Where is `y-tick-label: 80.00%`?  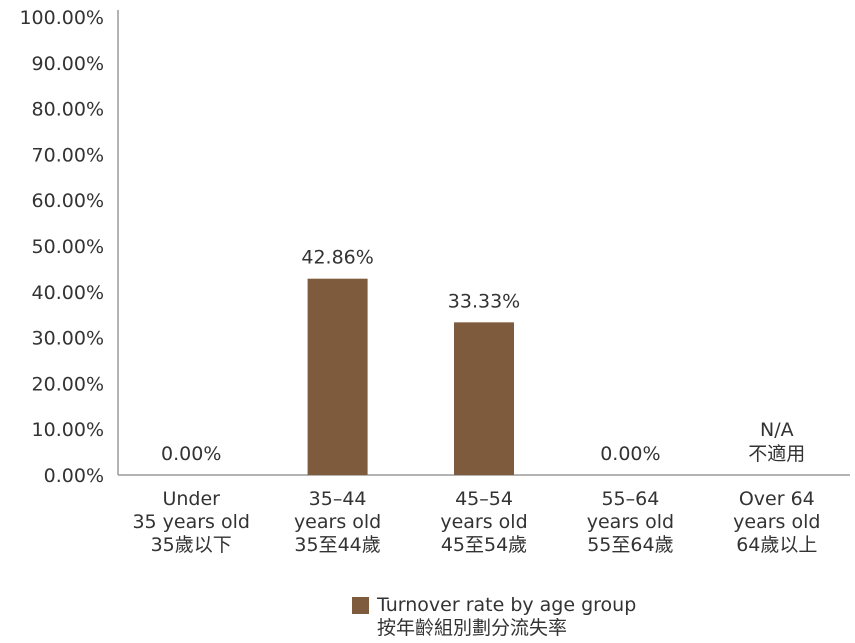
y-tick-label: 80.00% is located at coordinates (68, 110).